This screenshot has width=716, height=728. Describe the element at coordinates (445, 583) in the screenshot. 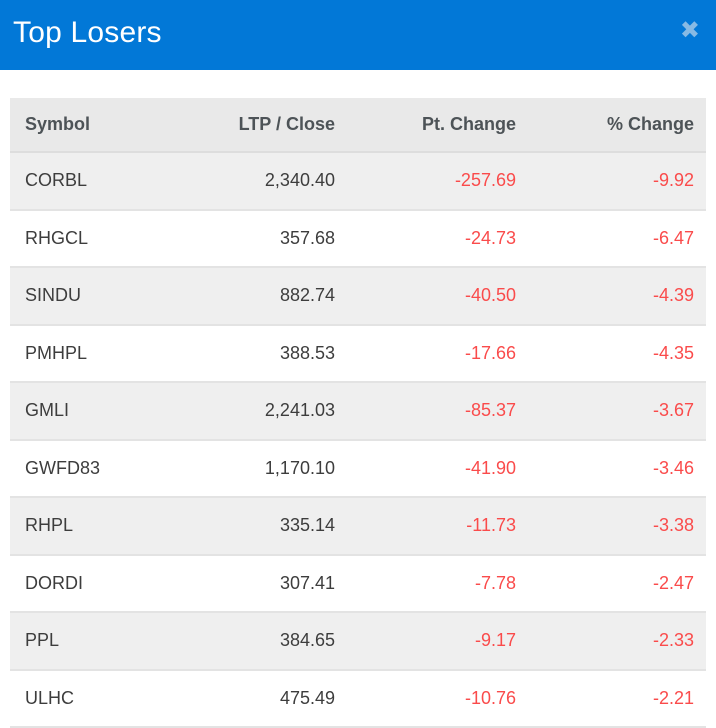

I see `pt-change-cell: -7.78` at that location.